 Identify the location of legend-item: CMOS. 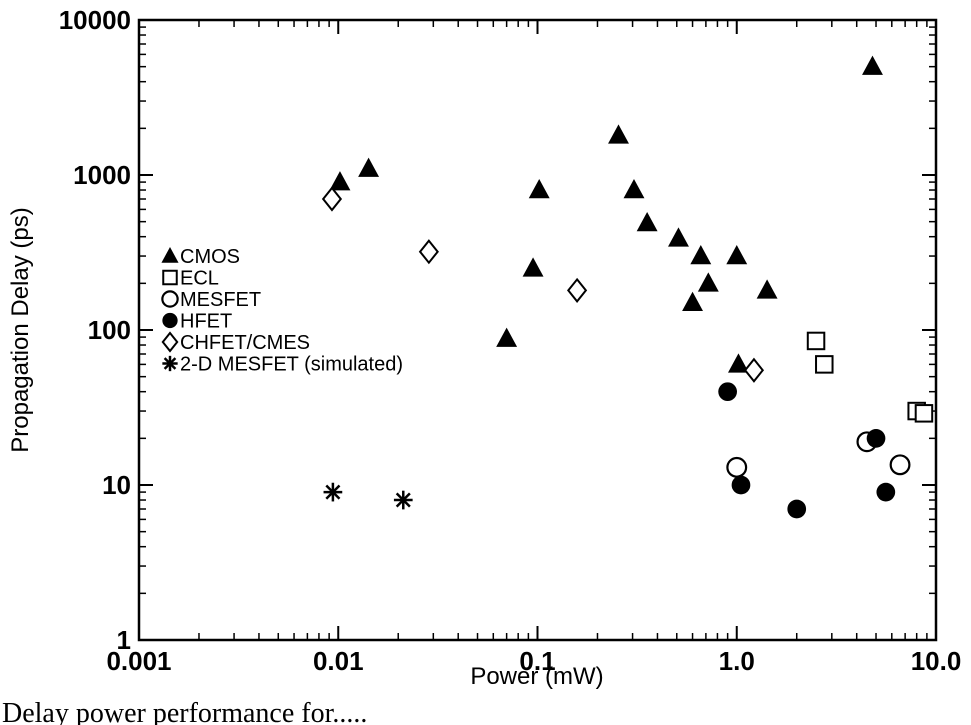
(200, 257).